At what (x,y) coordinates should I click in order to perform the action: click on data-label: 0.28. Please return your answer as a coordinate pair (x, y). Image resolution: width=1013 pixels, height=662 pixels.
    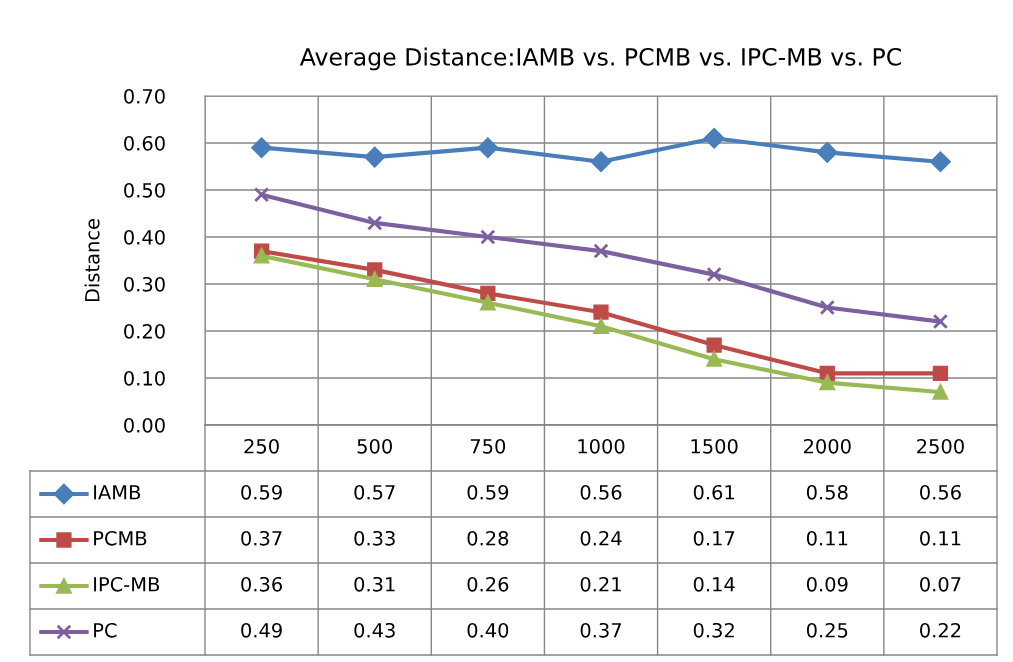
    Looking at the image, I should click on (488, 538).